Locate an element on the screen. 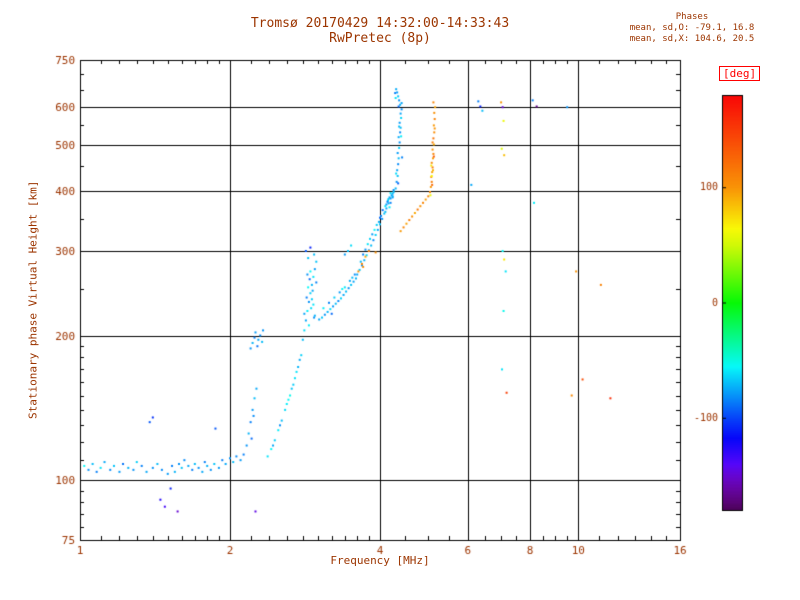 This screenshot has height=600, width=800. colorbar-units-label: [deg] is located at coordinates (740, 73).